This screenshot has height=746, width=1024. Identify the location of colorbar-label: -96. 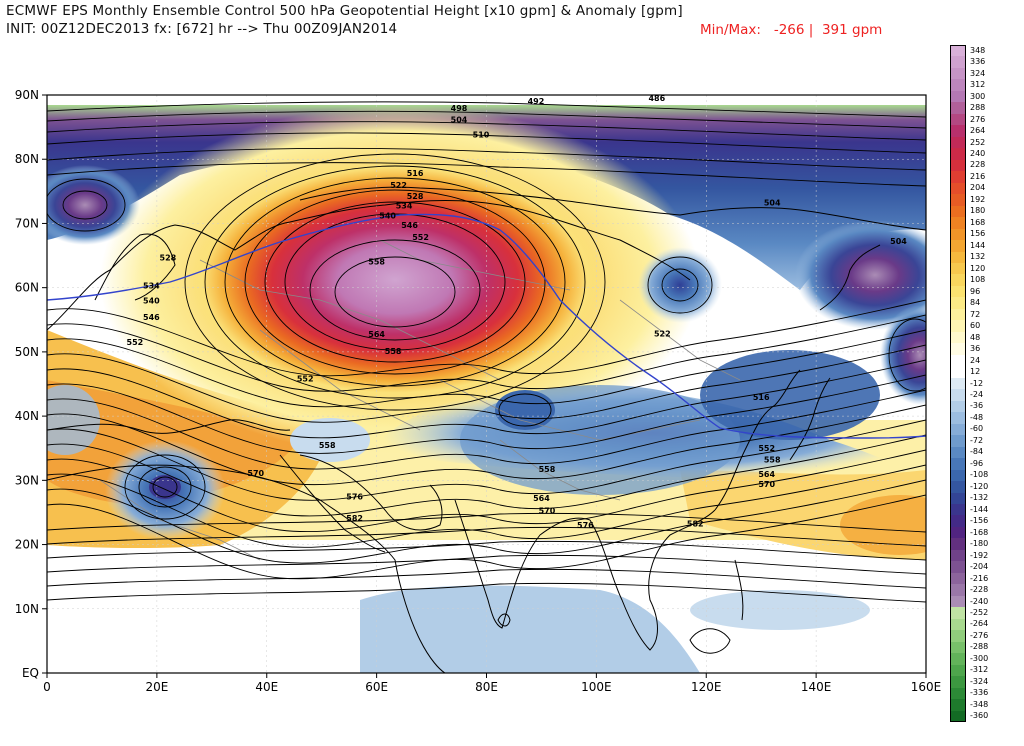
(977, 463).